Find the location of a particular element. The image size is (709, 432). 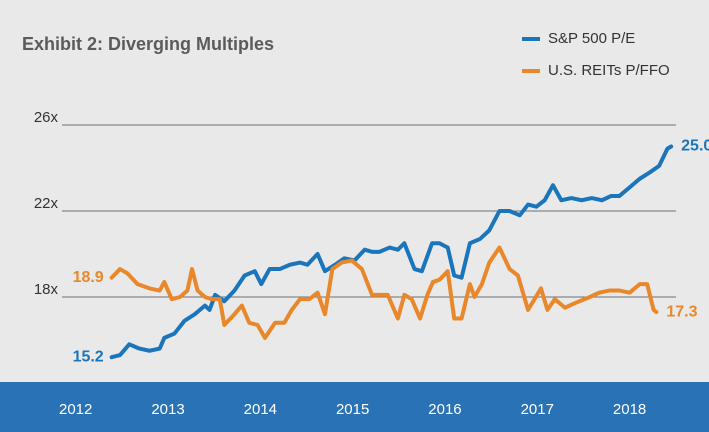

x-tick-label: 2013 is located at coordinates (167, 409).